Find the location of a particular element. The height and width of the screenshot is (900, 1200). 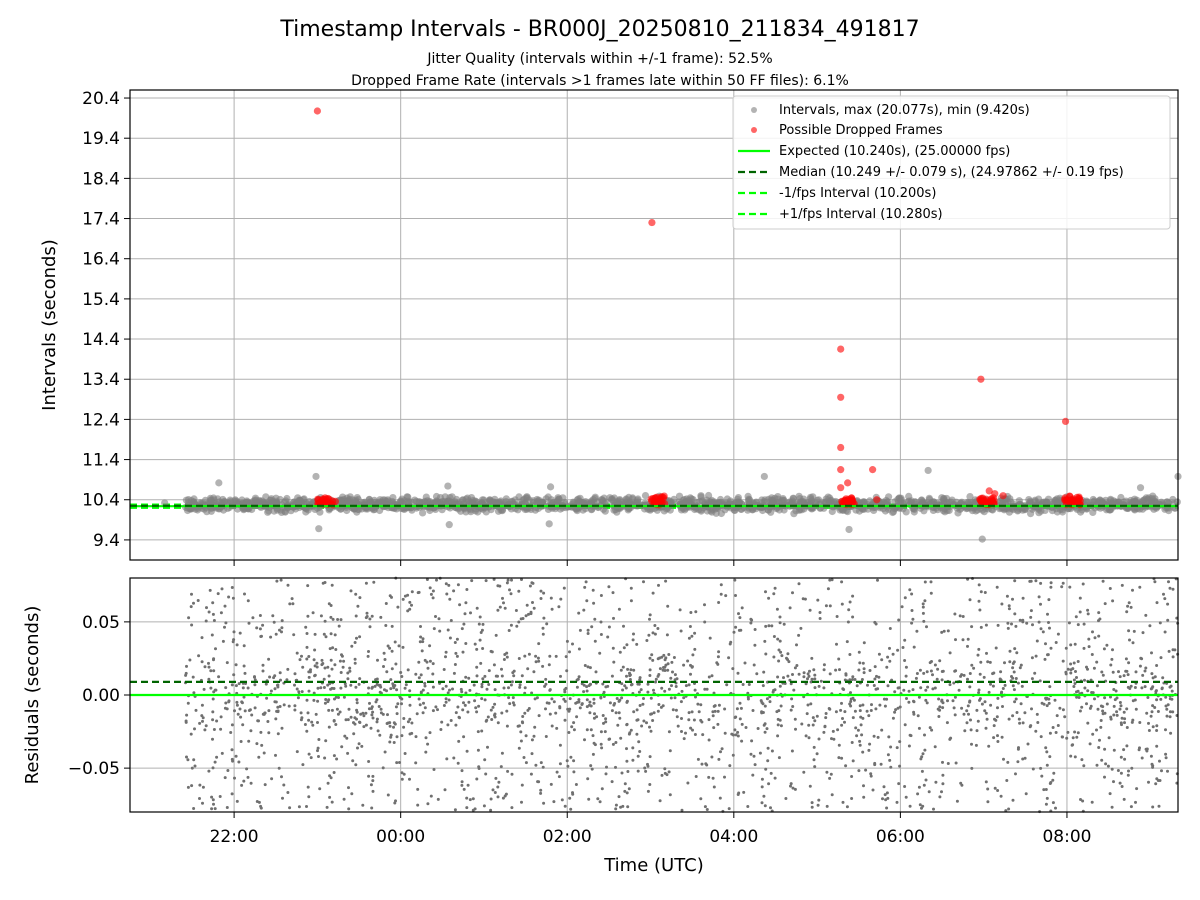

top-y-tick-label: 10.4 is located at coordinates (101, 501).